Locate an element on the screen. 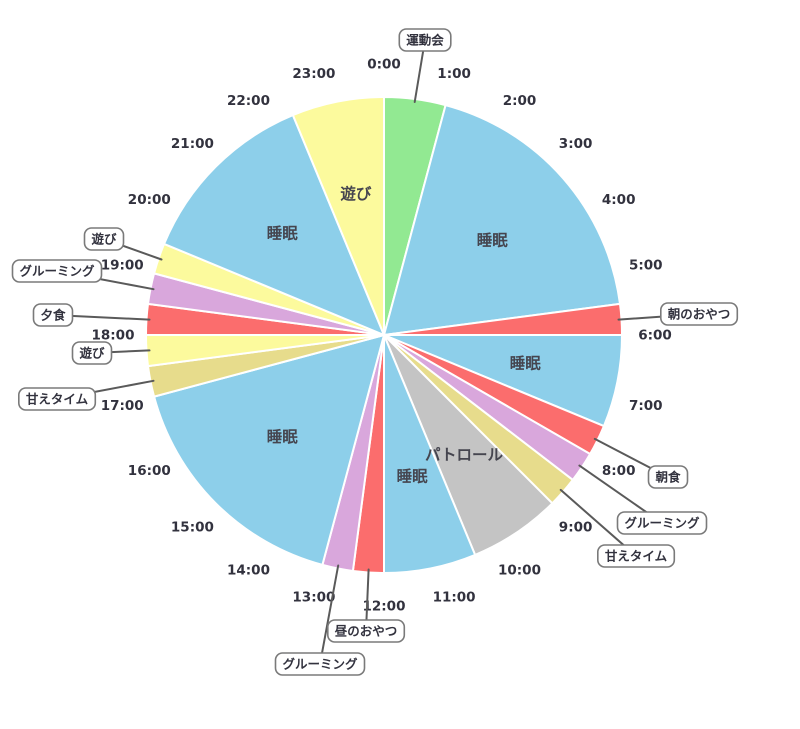 Image resolution: width=800 pixels, height=729 pixels. callout-label: 夕食 is located at coordinates (53, 314).